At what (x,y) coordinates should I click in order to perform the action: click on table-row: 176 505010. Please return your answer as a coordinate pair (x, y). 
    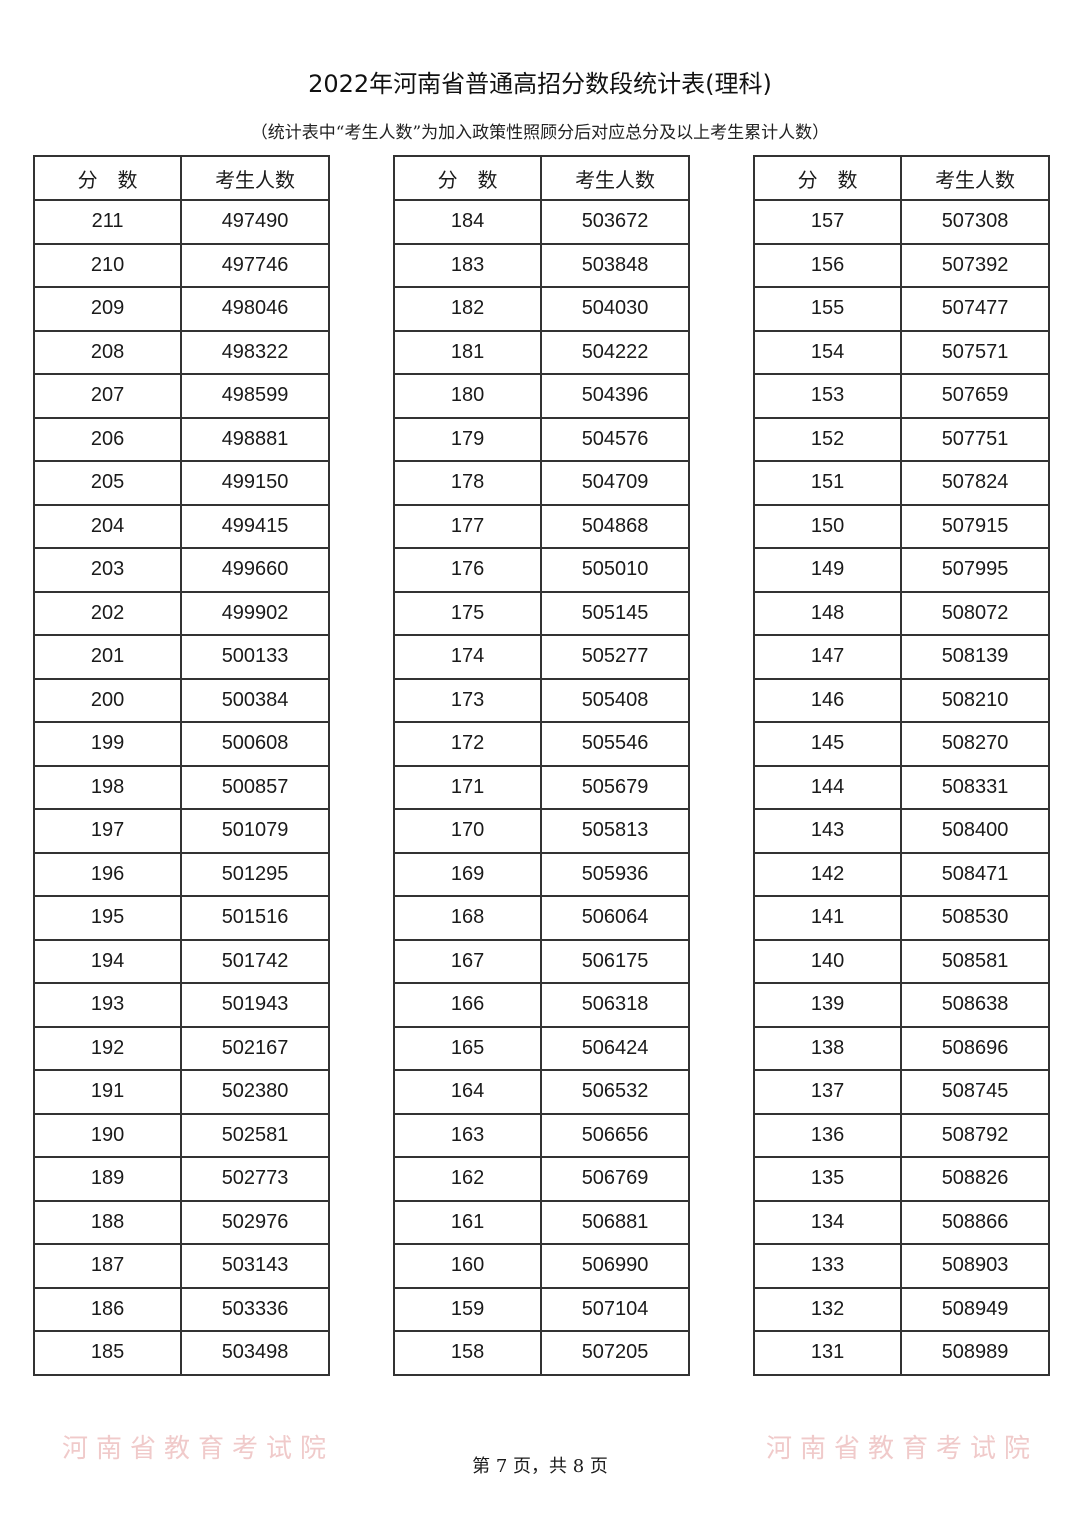
    Looking at the image, I should click on (541, 570).